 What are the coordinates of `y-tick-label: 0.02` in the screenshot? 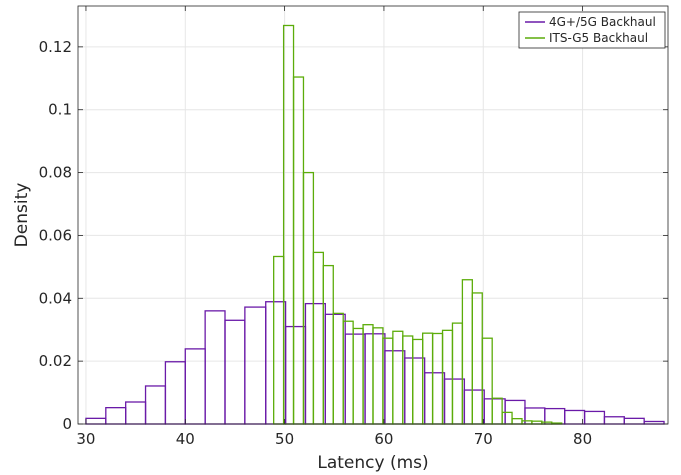 It's located at (55, 361).